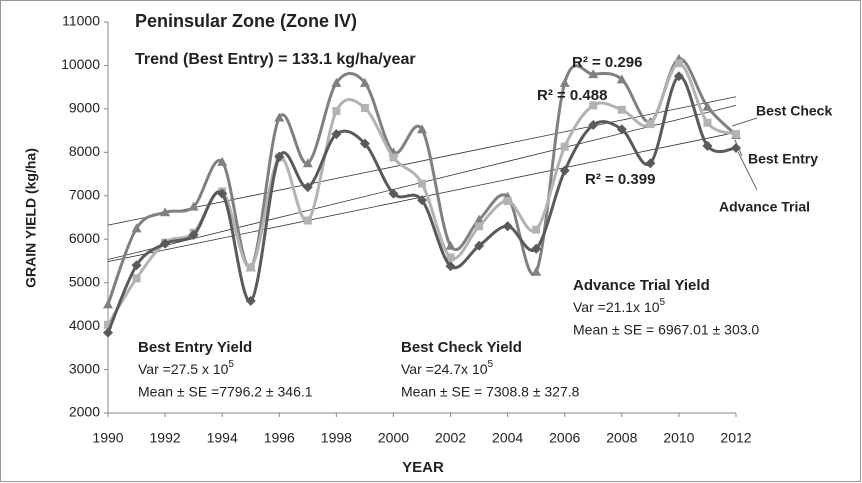 The width and height of the screenshot is (862, 483). I want to click on stats-mean: Mean ± SE = 7308.8 ± 327.8, so click(490, 392).